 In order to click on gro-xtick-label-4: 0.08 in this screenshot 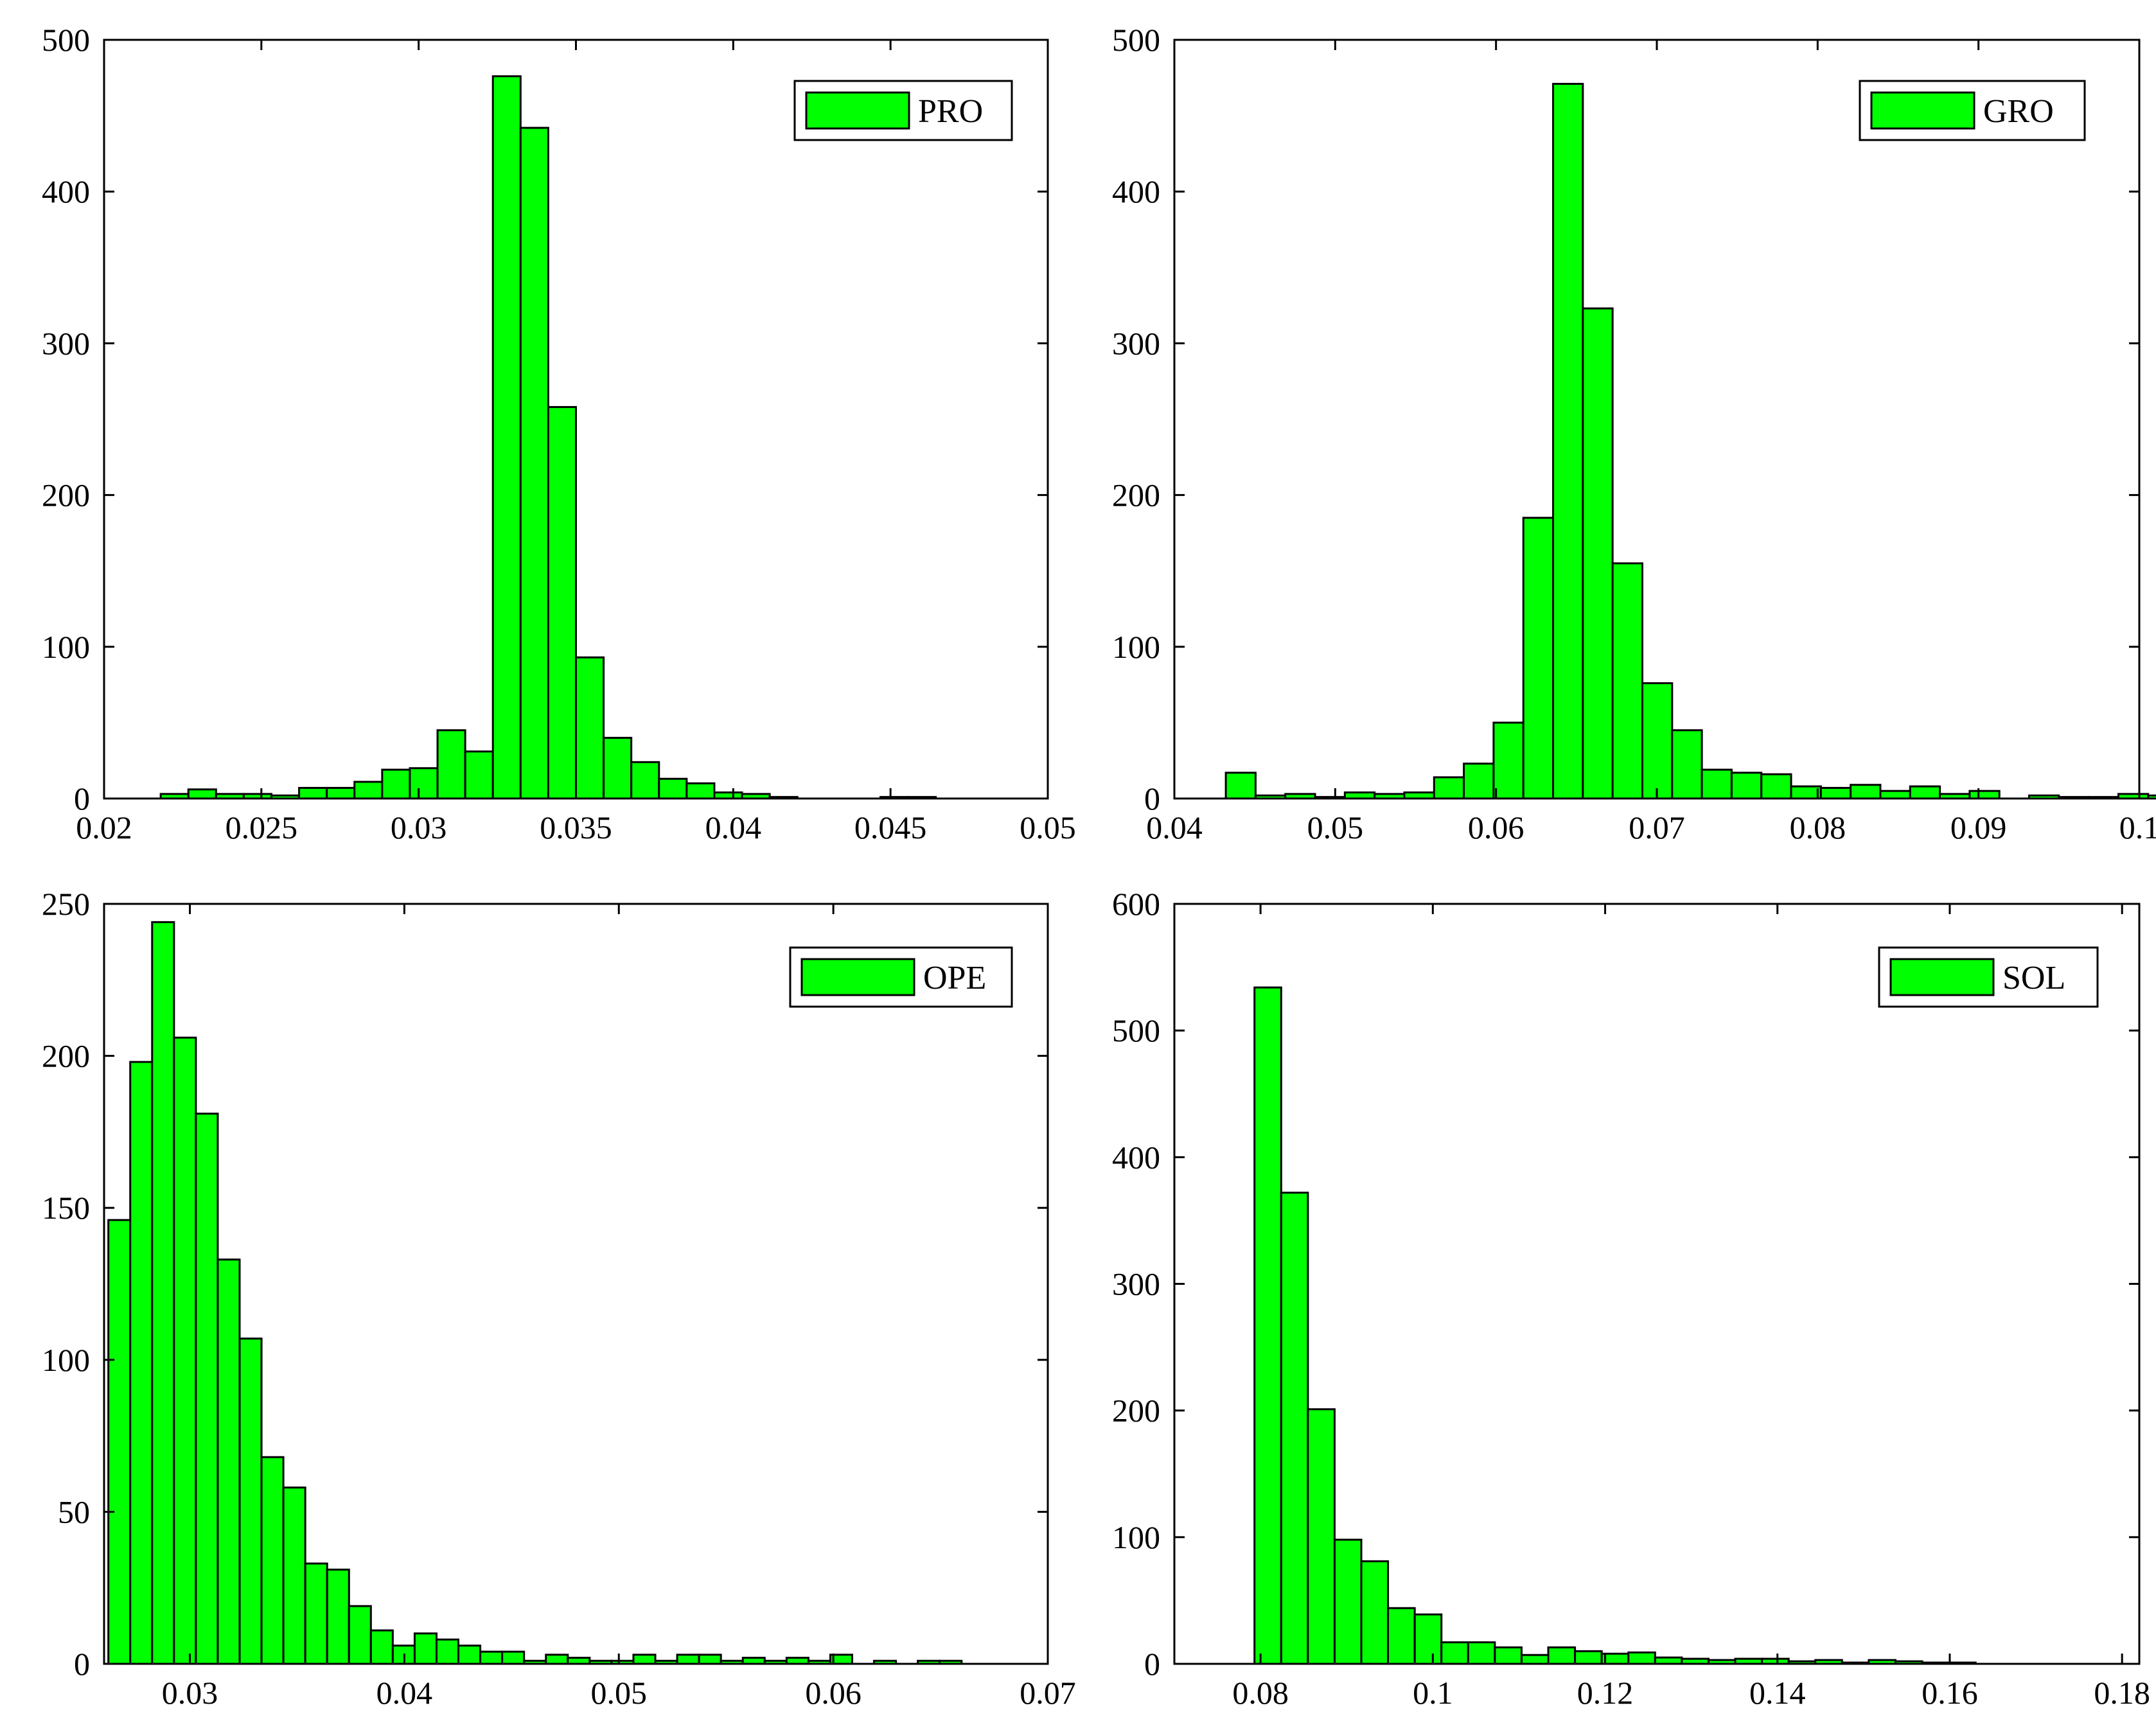, I will do `click(1818, 827)`.